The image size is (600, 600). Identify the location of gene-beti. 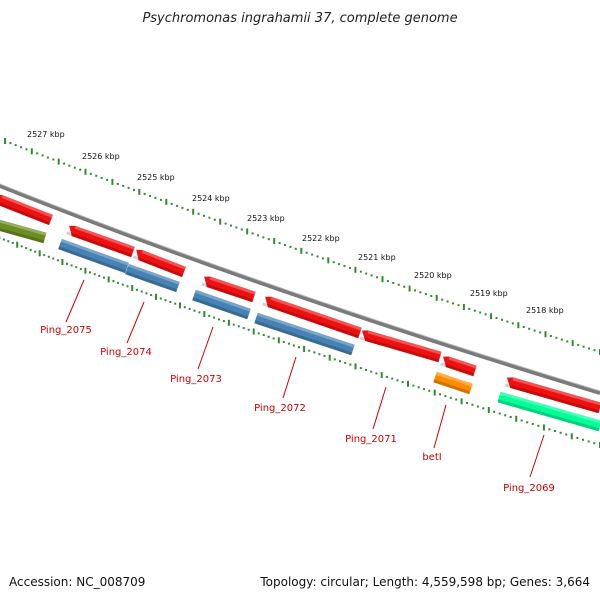
(453, 383).